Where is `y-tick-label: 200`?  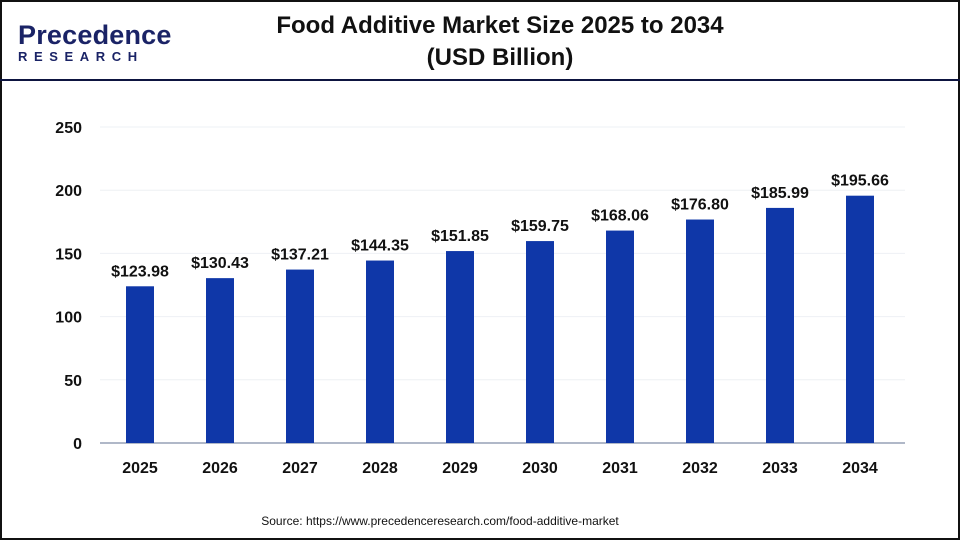
y-tick-label: 200 is located at coordinates (68, 191).